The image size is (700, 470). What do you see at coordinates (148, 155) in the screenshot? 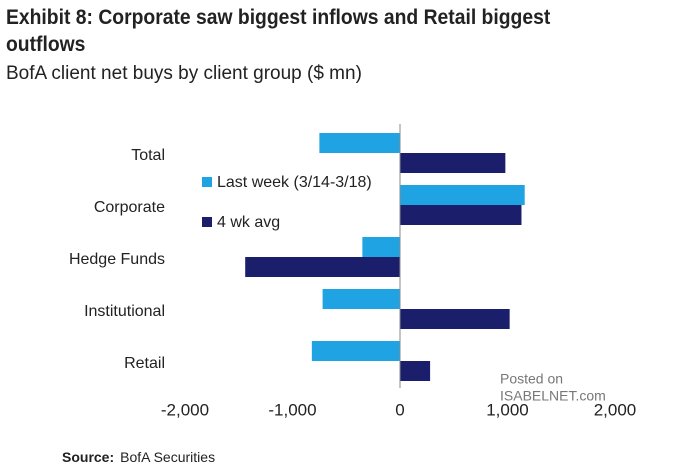
I see `y-tick-label: Total` at bounding box center [148, 155].